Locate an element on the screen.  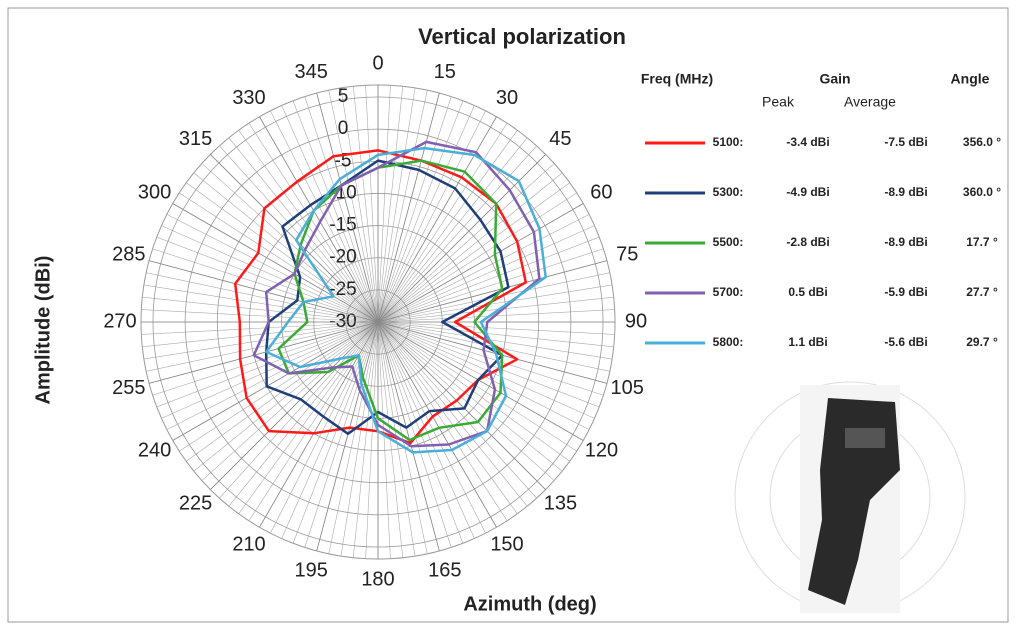
legend-peak: -2.8 dBi is located at coordinates (807, 242).